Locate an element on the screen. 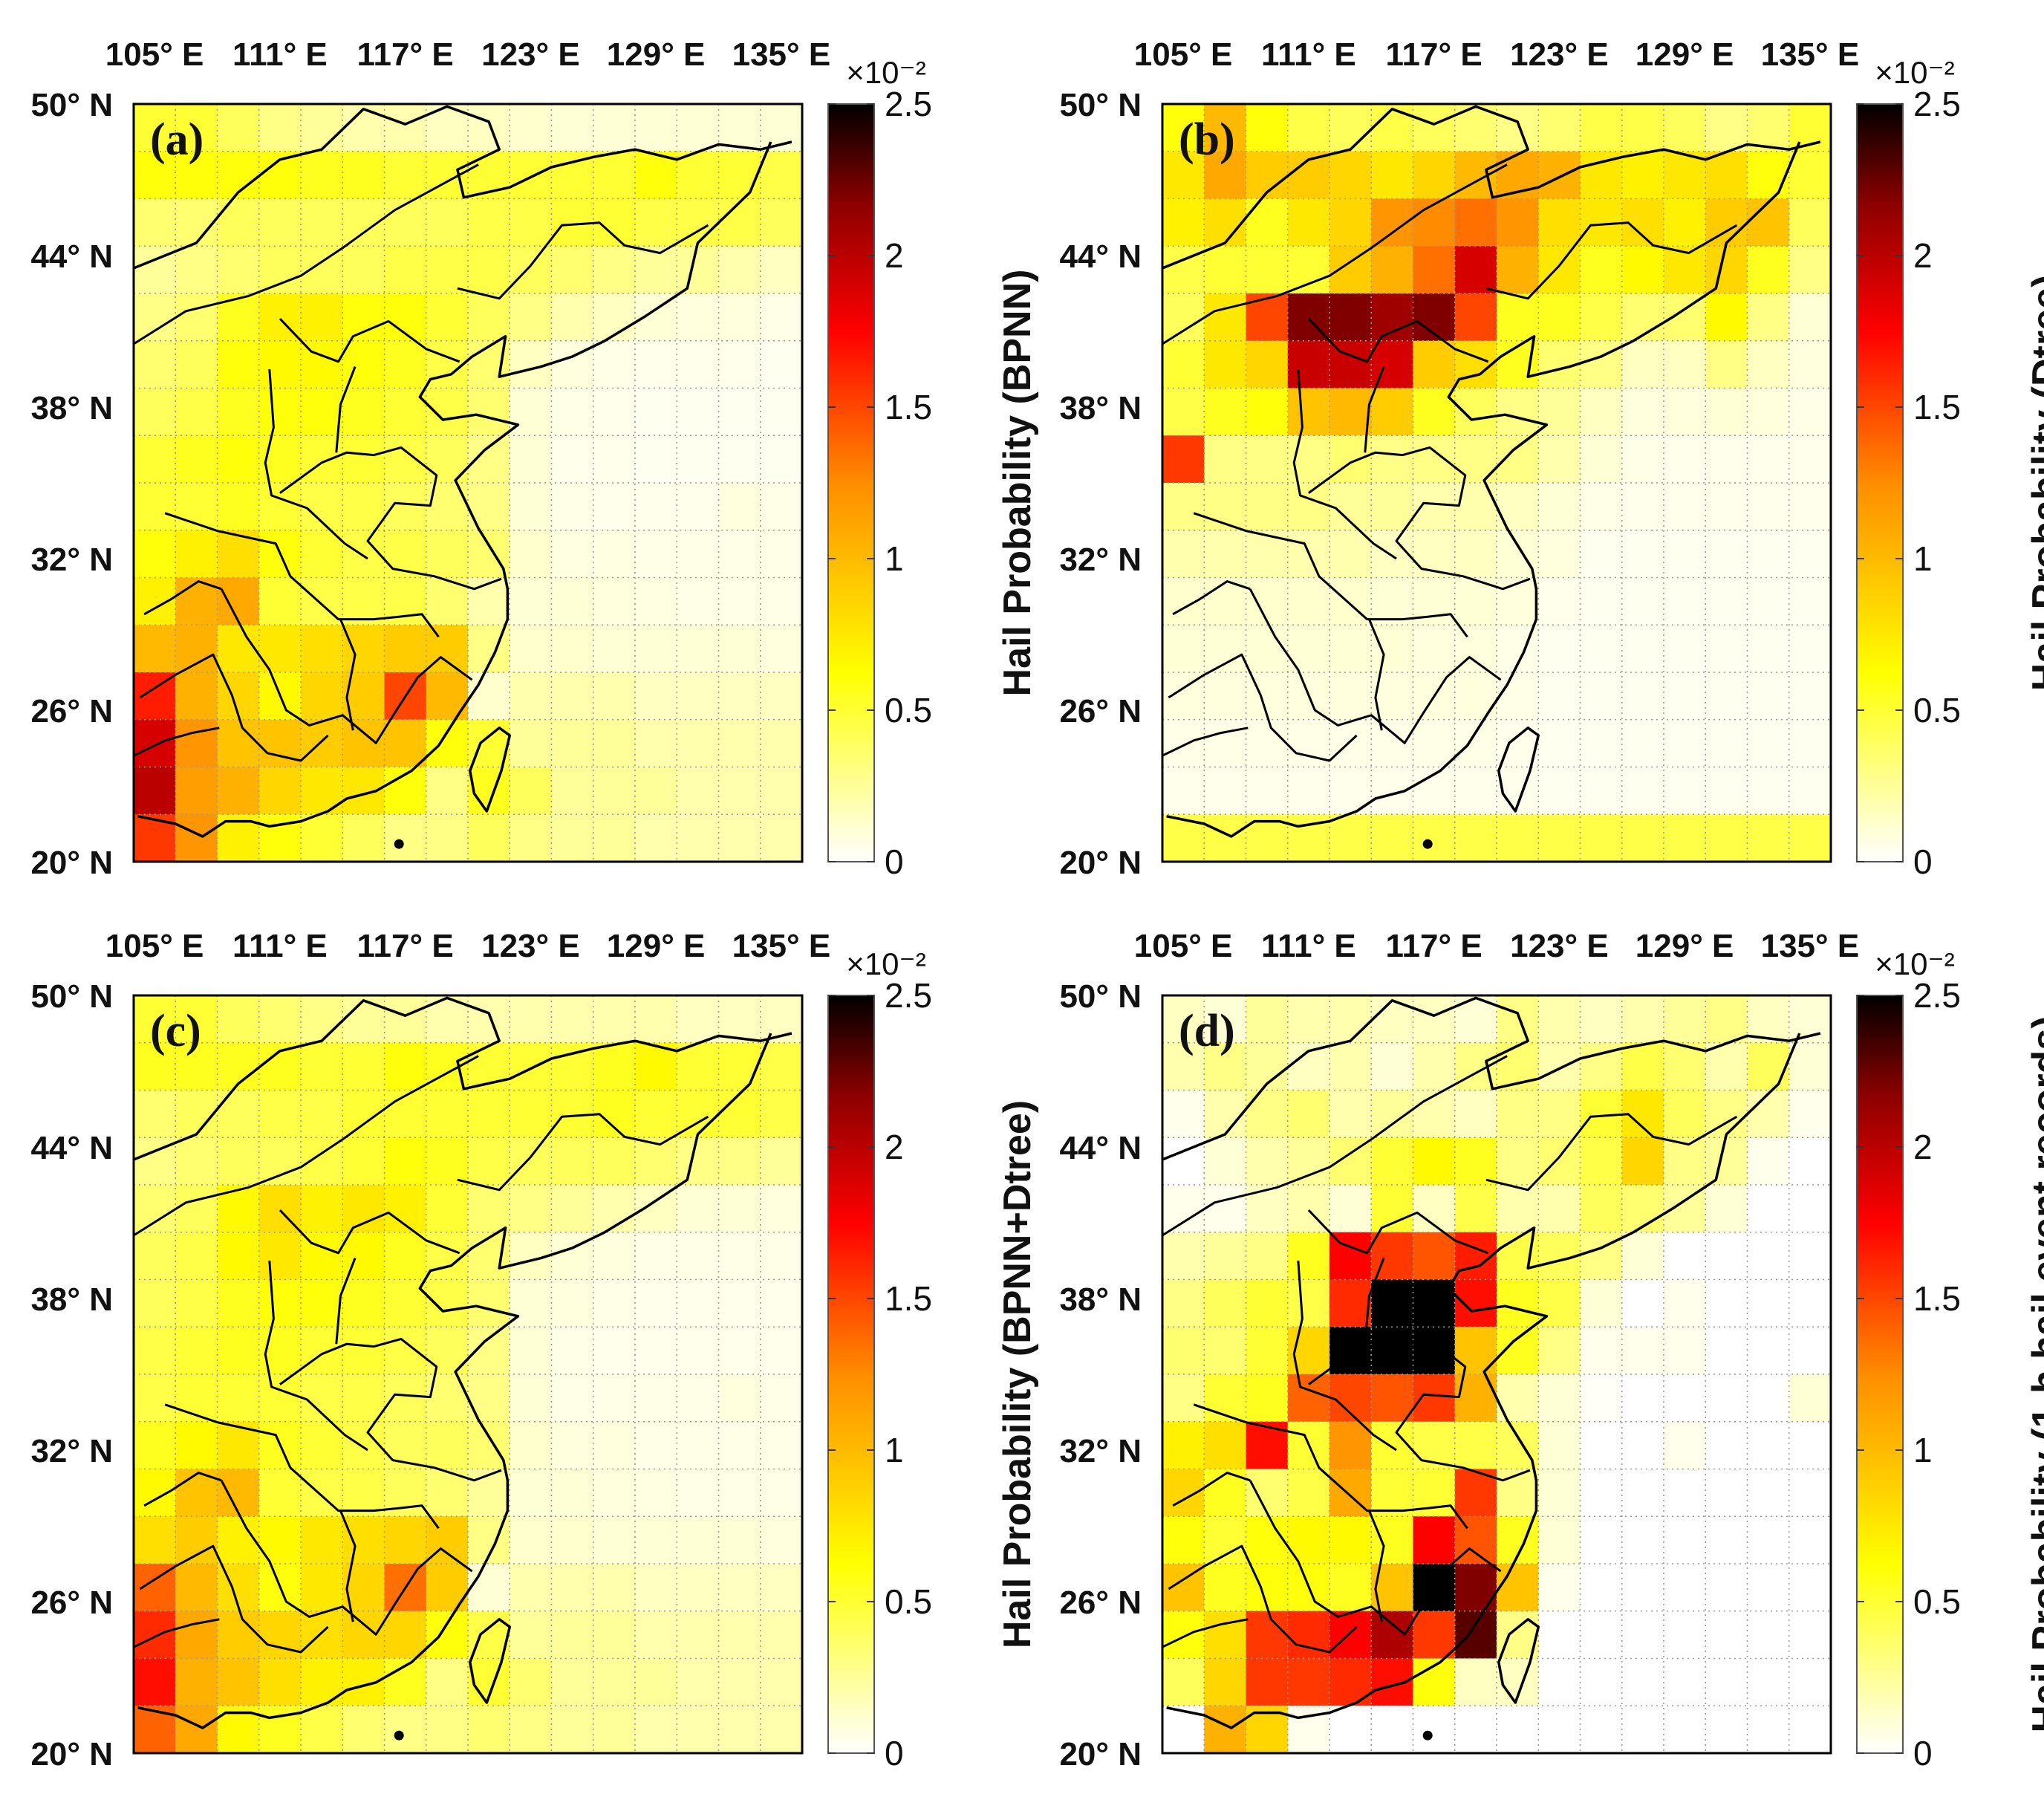 This screenshot has width=2044, height=1794. colorbar-exponent: ×10⁻² is located at coordinates (885, 73).